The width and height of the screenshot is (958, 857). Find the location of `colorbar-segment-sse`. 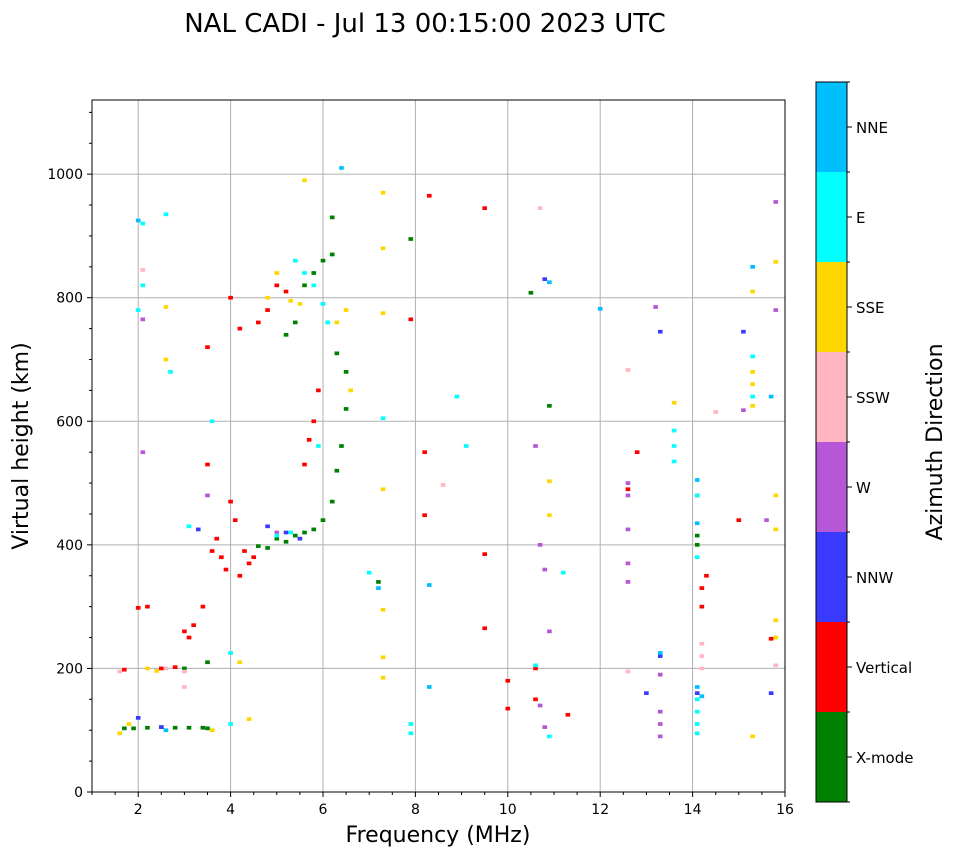

colorbar-segment-sse is located at coordinates (831, 307).